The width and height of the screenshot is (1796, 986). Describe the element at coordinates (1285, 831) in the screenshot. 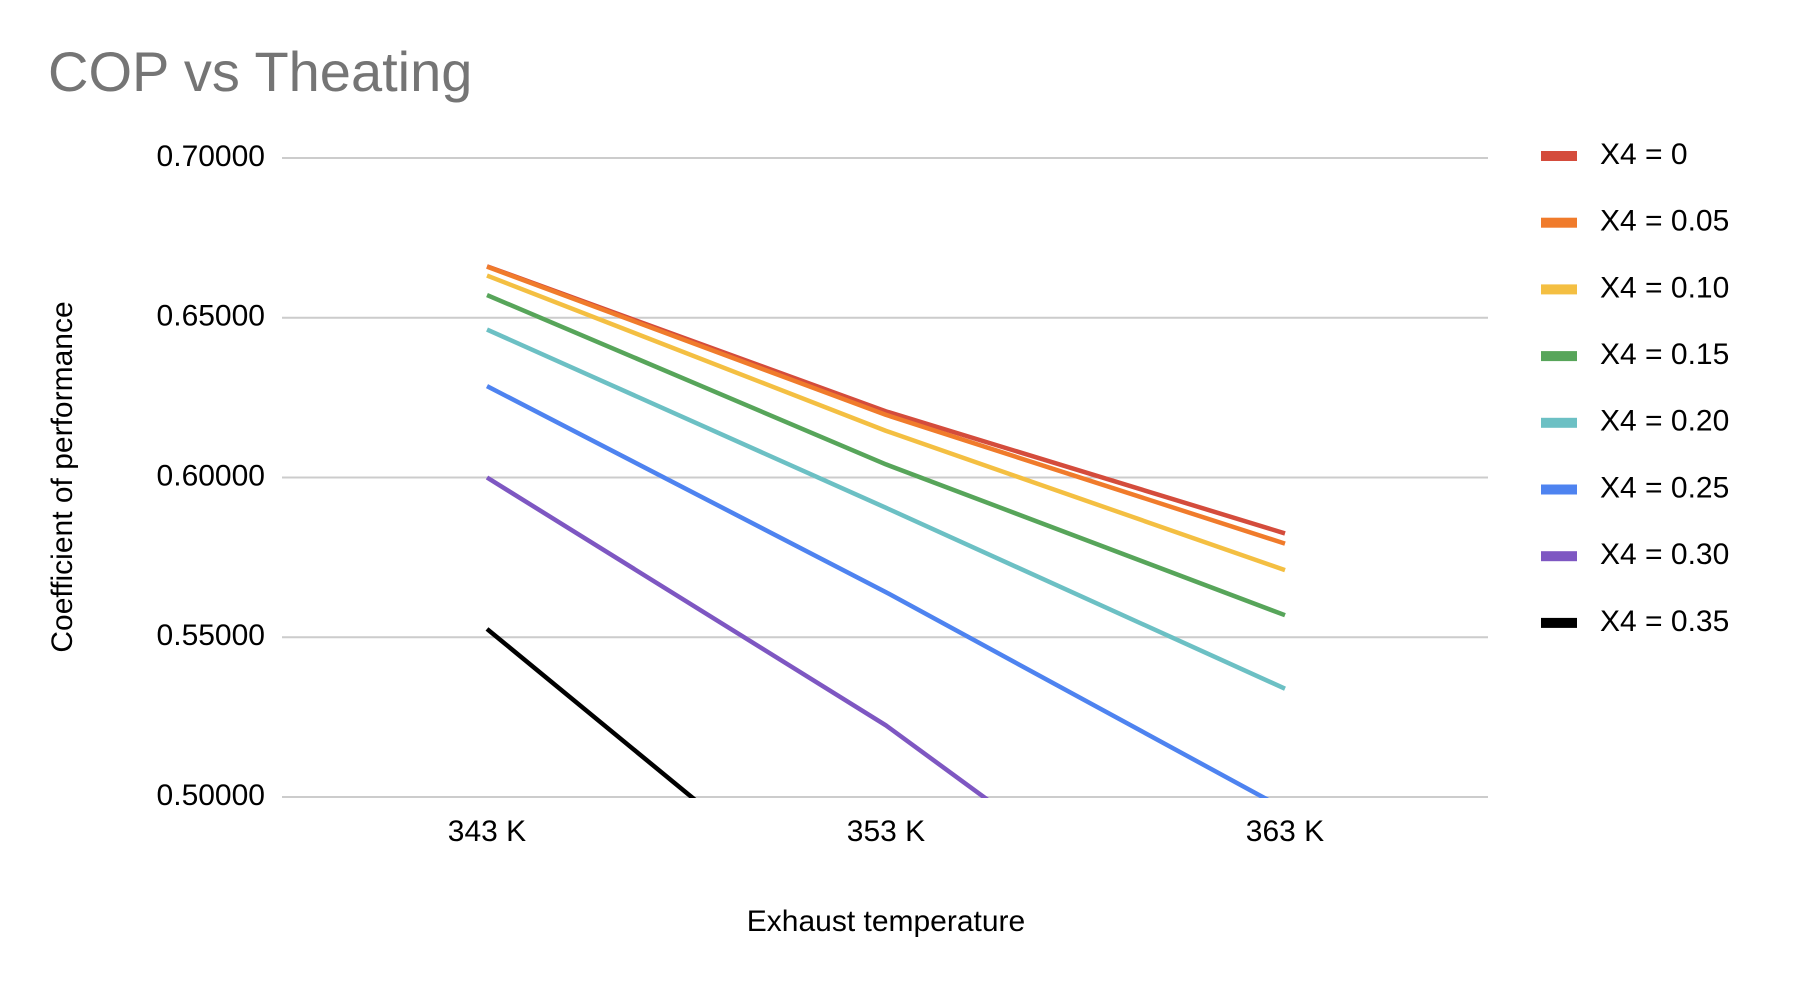

I see `x-tick-label: 363 K` at that location.